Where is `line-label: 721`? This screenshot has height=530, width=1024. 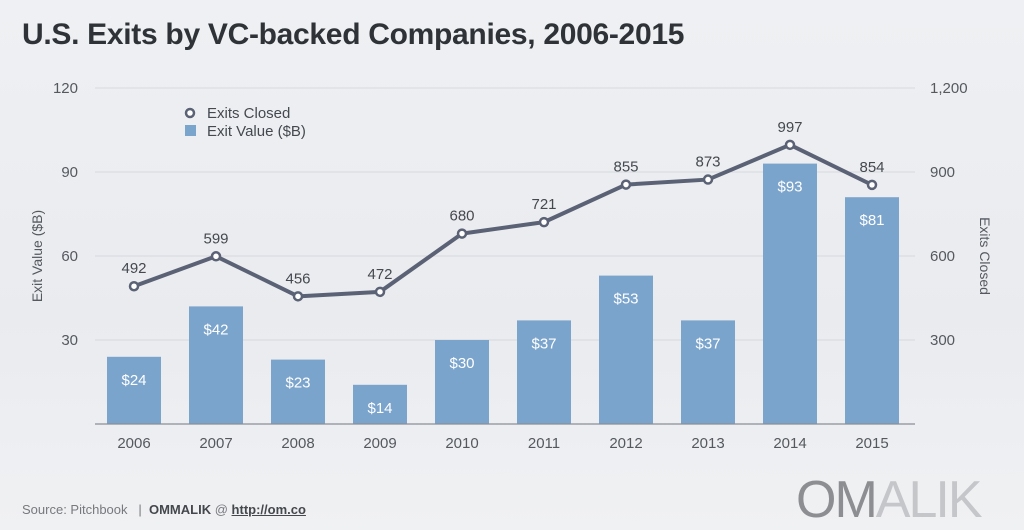 line-label: 721 is located at coordinates (543, 204).